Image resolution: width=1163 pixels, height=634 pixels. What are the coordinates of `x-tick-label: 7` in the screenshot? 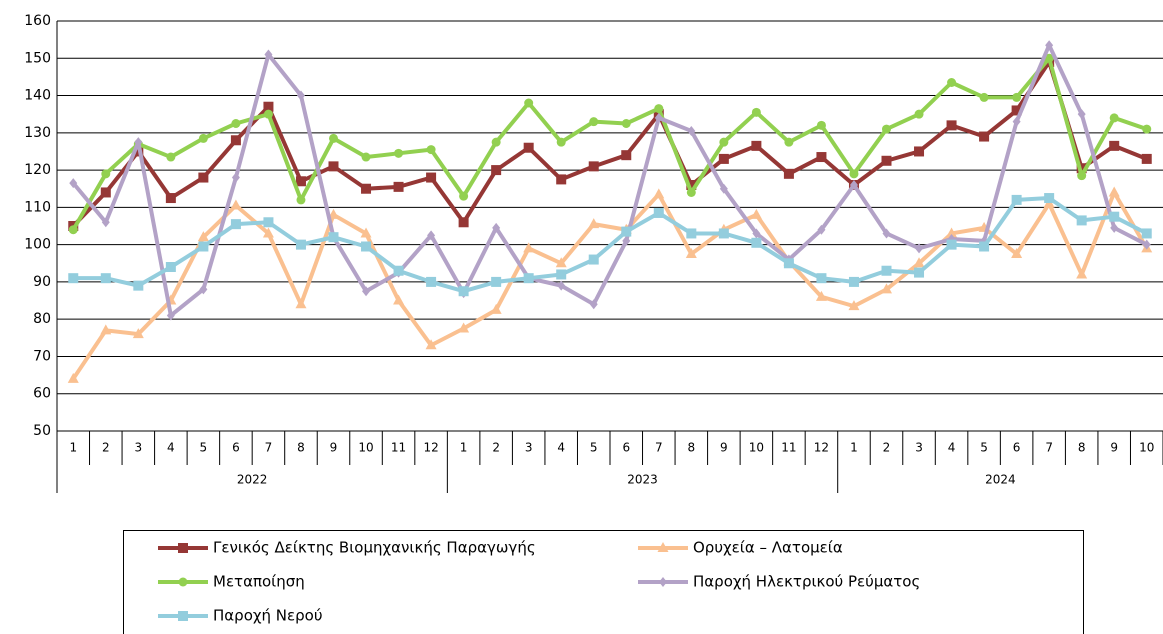 It's located at (1049, 448).